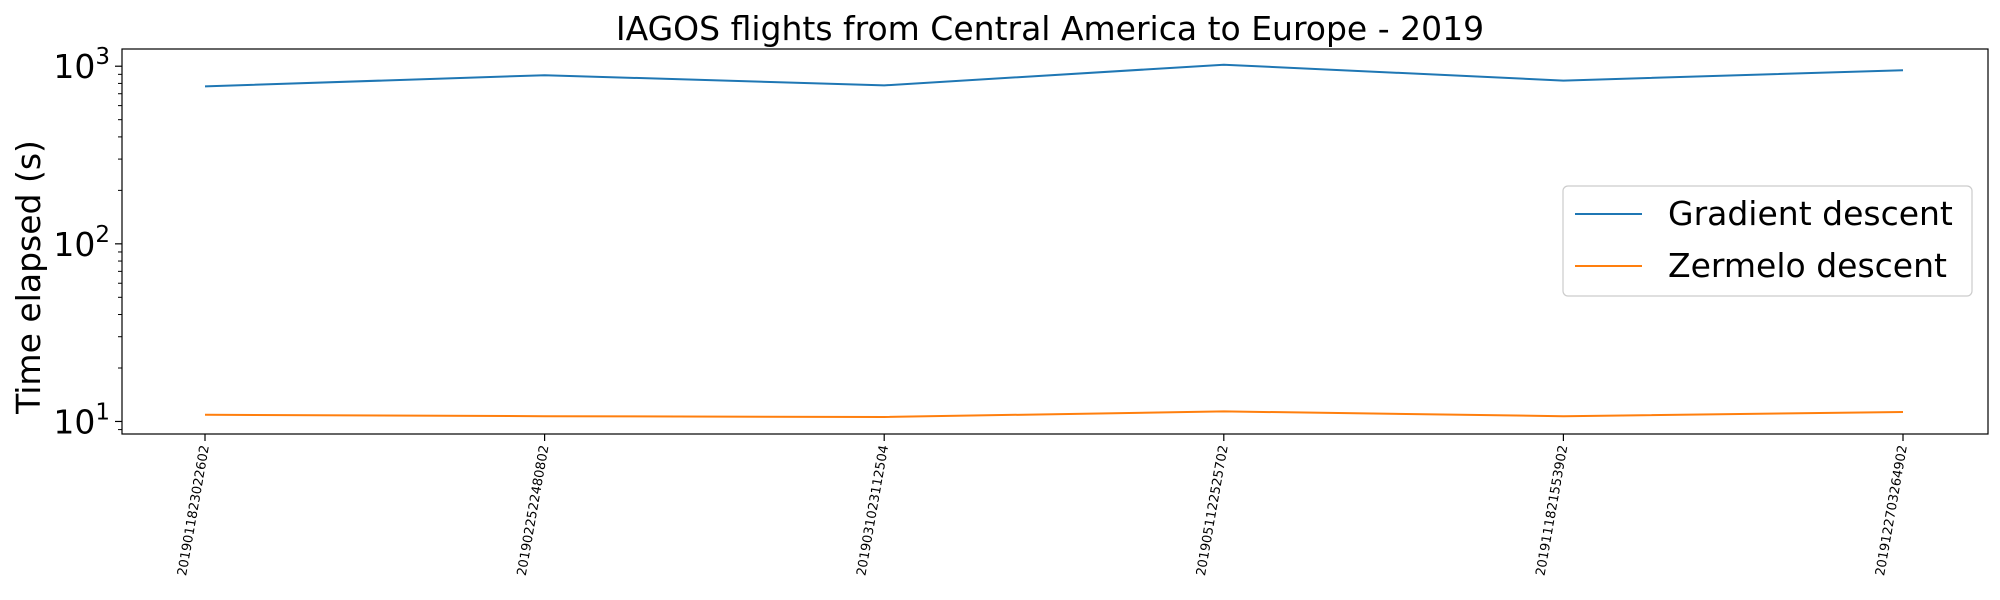 This screenshot has width=2000, height=600. What do you see at coordinates (81, 243) in the screenshot?
I see `y-tick-label: 102` at bounding box center [81, 243].